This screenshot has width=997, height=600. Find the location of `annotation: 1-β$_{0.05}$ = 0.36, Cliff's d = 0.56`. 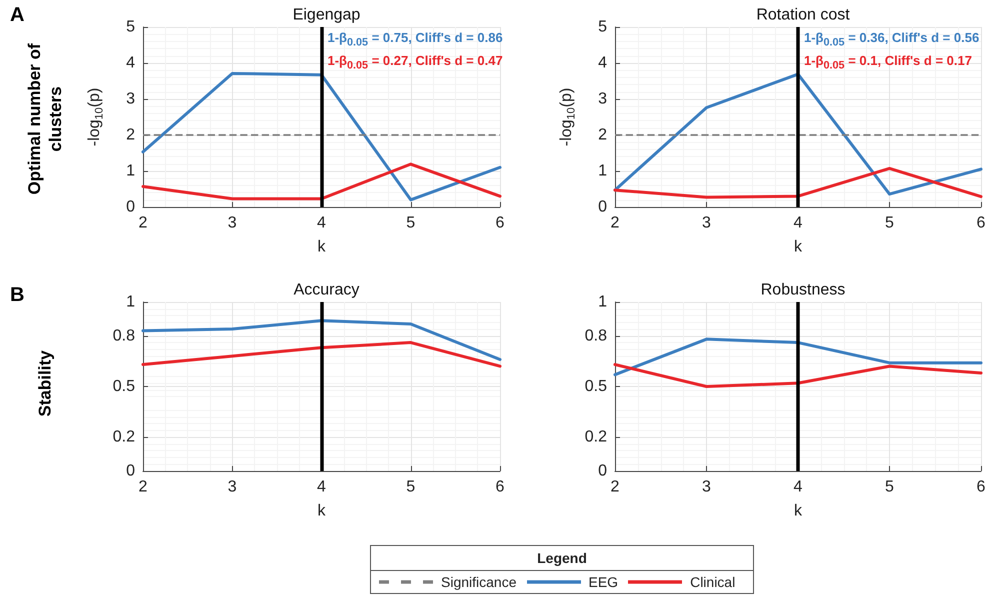

annotation: 1-β$_{0.05}$ = 0.36, Cliff's d = 0.56 is located at coordinates (892, 40).